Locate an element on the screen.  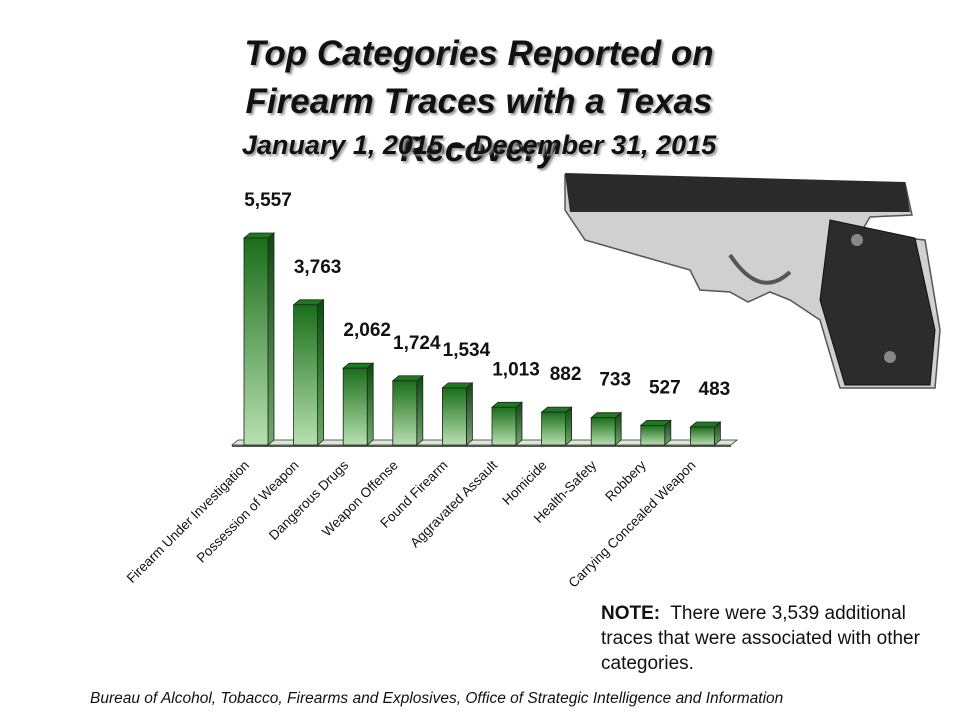
value-label: 483 is located at coordinates (715, 389).